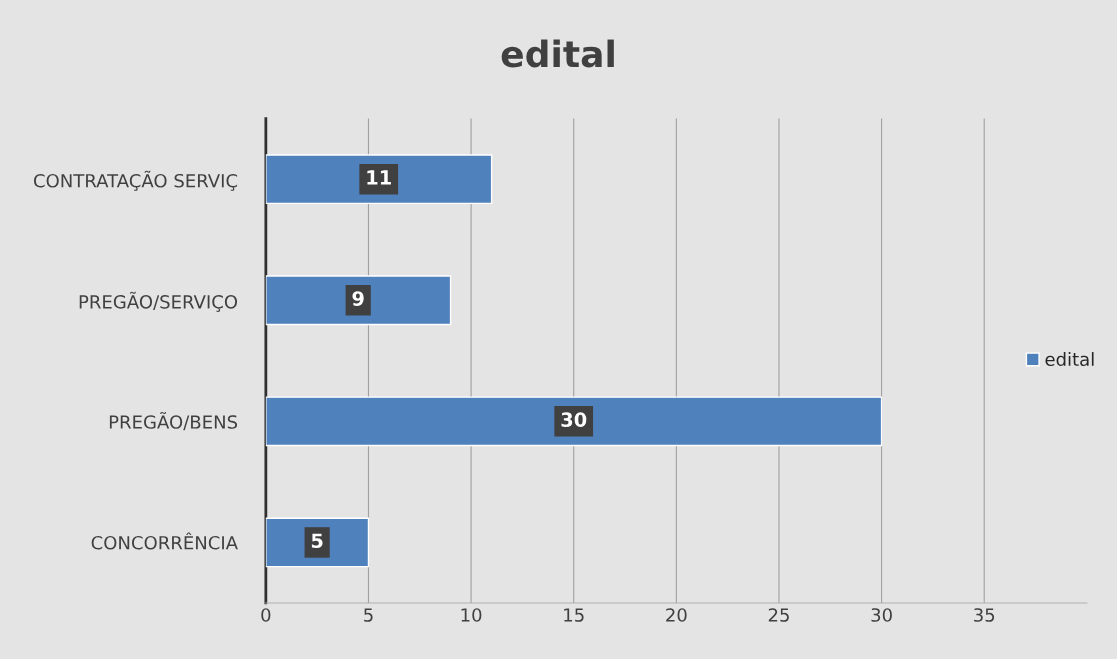 This screenshot has height=659, width=1117. I want to click on x-tick-label: 0, so click(266, 615).